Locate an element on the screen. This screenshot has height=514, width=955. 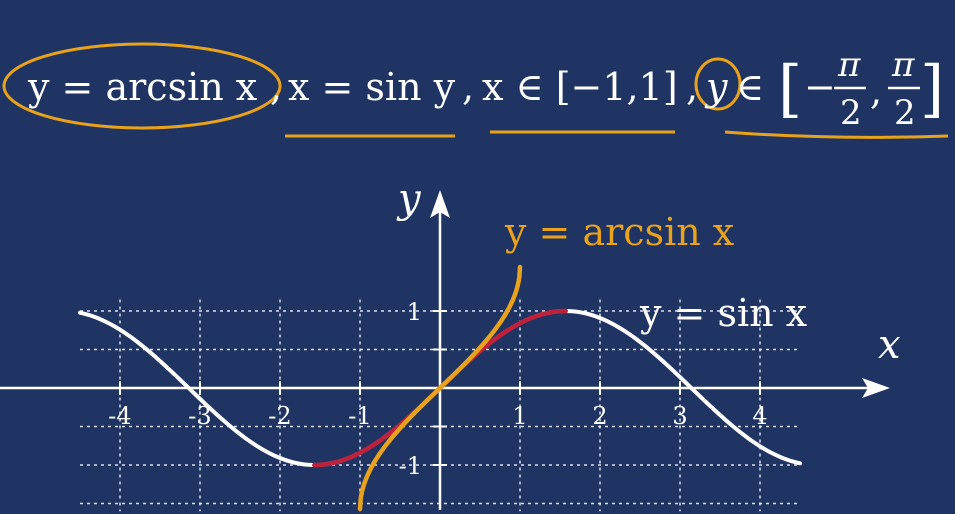
formula-range-var: y is located at coordinates (716, 87).